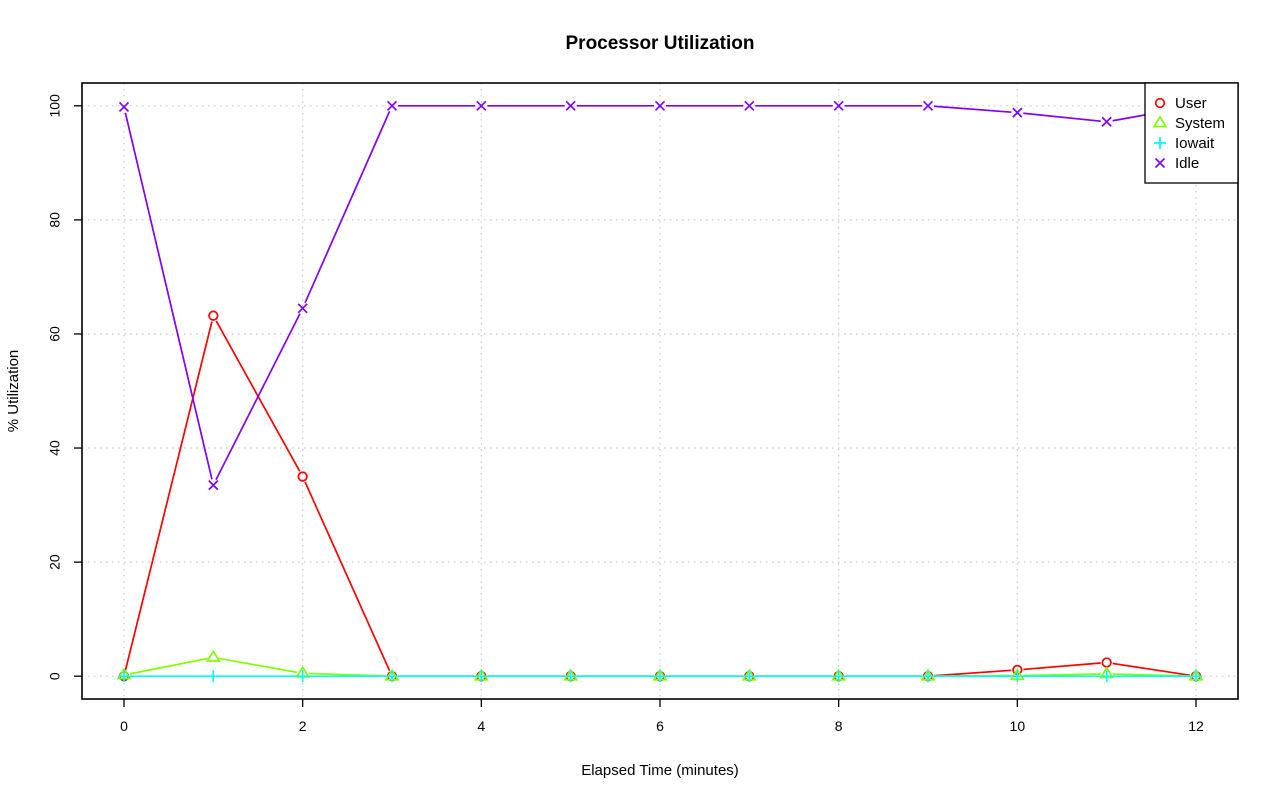 The width and height of the screenshot is (1280, 801). What do you see at coordinates (1196, 726) in the screenshot?
I see `x-tick-label: 12` at bounding box center [1196, 726].